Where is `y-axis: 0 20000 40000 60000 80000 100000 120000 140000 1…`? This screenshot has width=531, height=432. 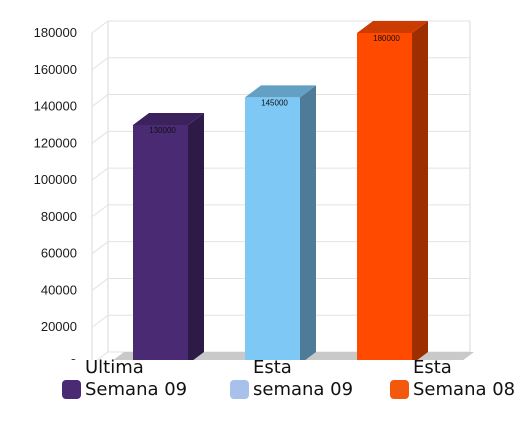 y-axis: 0 20000 40000 60000 80000 100000 120000 140000 1… is located at coordinates (55, 192).